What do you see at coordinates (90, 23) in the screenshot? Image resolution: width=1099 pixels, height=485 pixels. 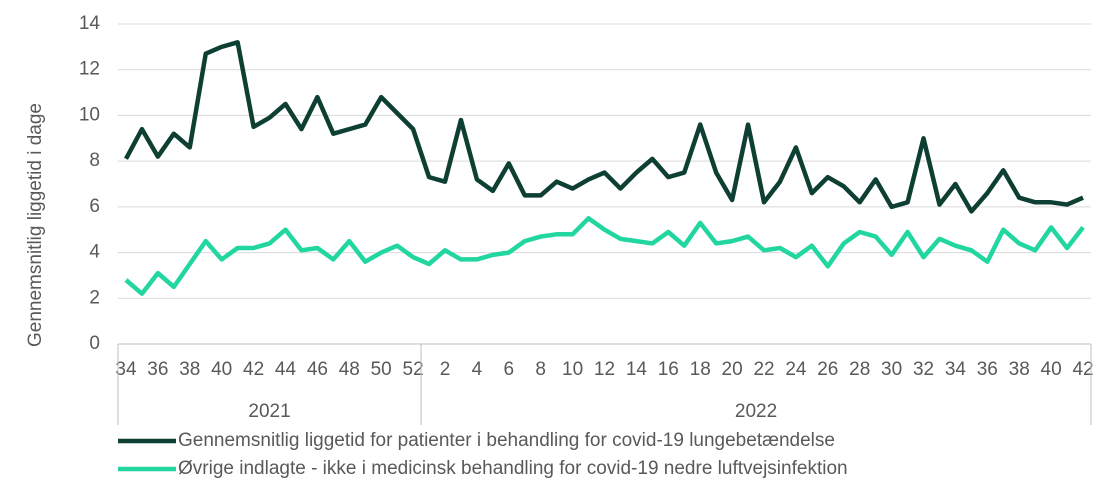 I see `y-tick-label: 14` at bounding box center [90, 23].